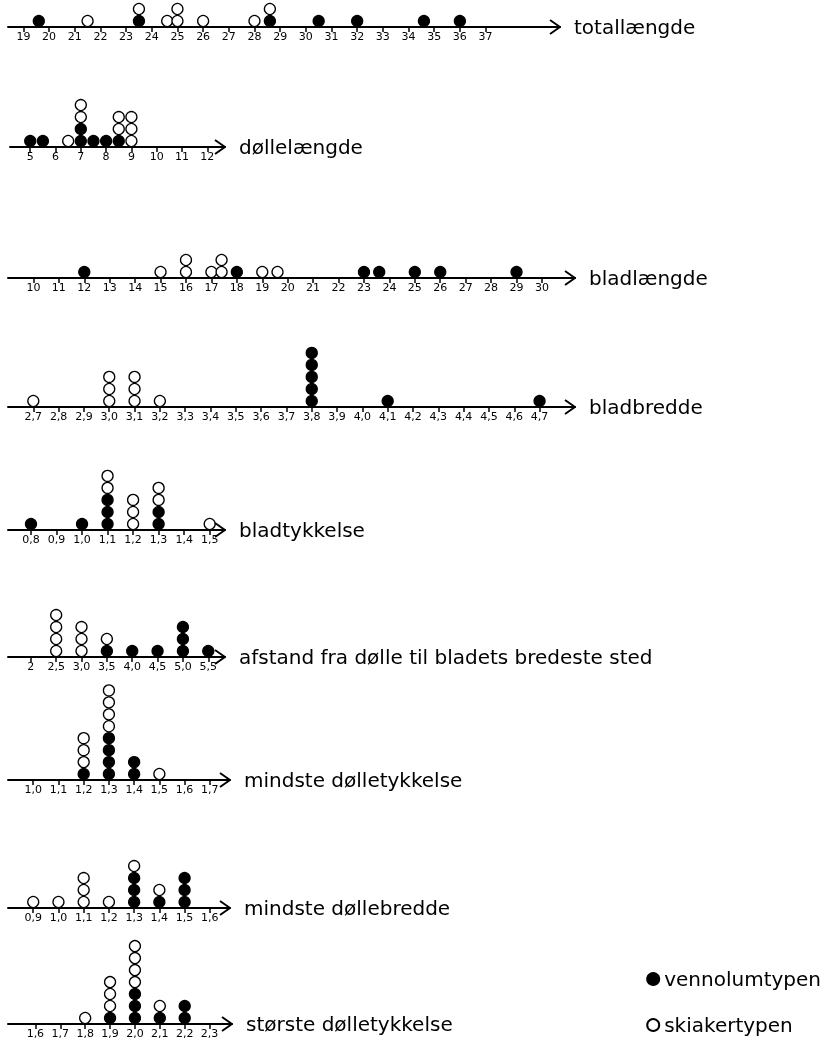 Image resolution: width=831 pixels, height=1061 pixels. What do you see at coordinates (33, 416) in the screenshot?
I see `x-tick-label: 2,7` at bounding box center [33, 416].